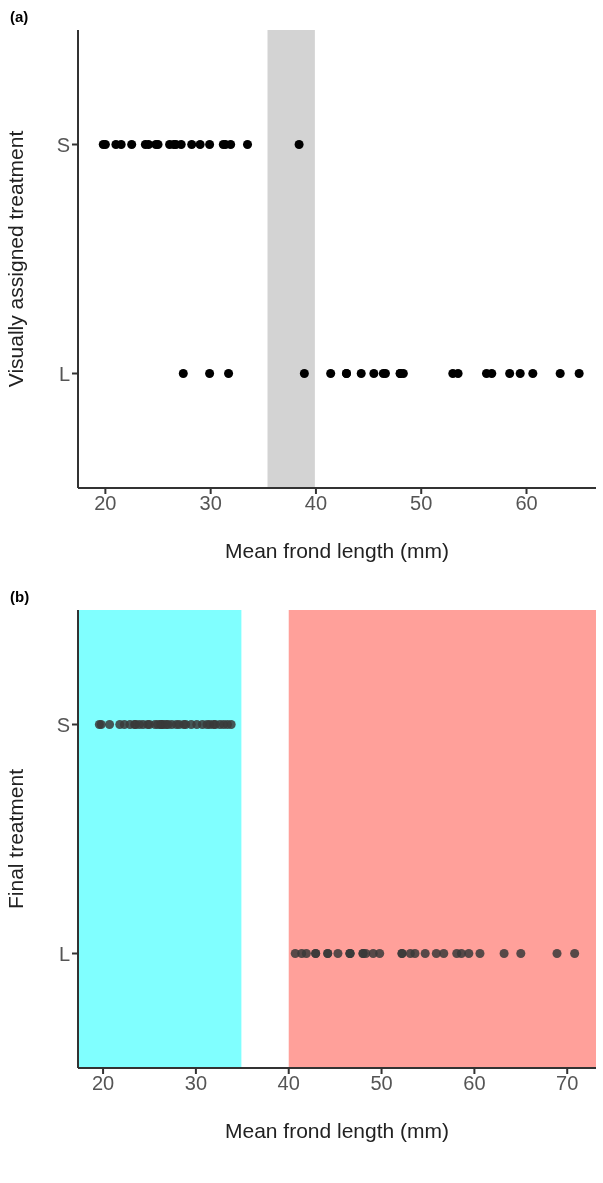 This screenshot has width=603, height=1183. I want to click on chart-title: (a), so click(20, 17).